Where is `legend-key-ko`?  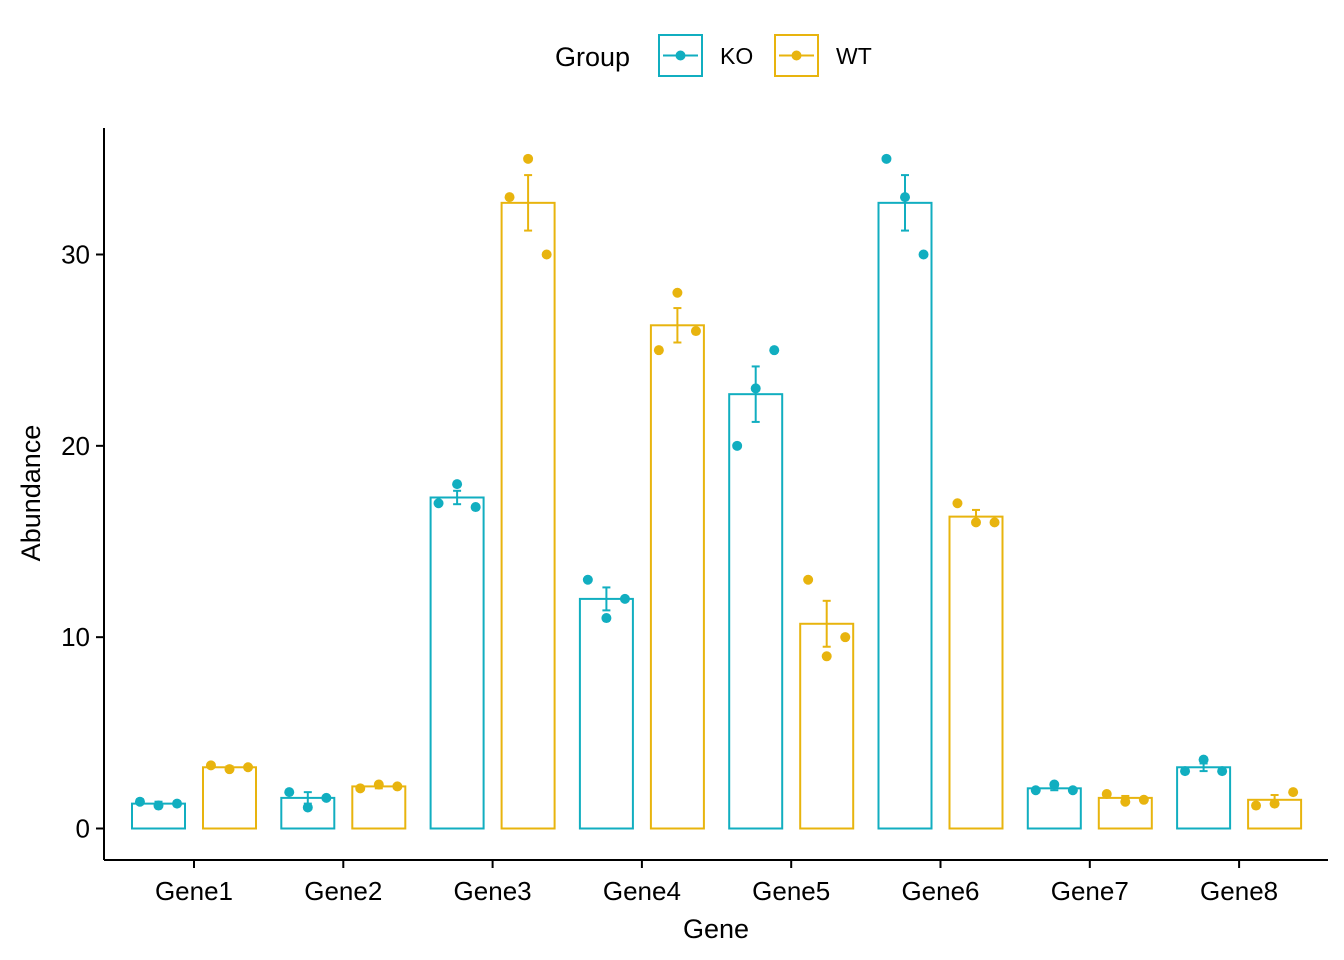
legend-key-ko is located at coordinates (680, 55).